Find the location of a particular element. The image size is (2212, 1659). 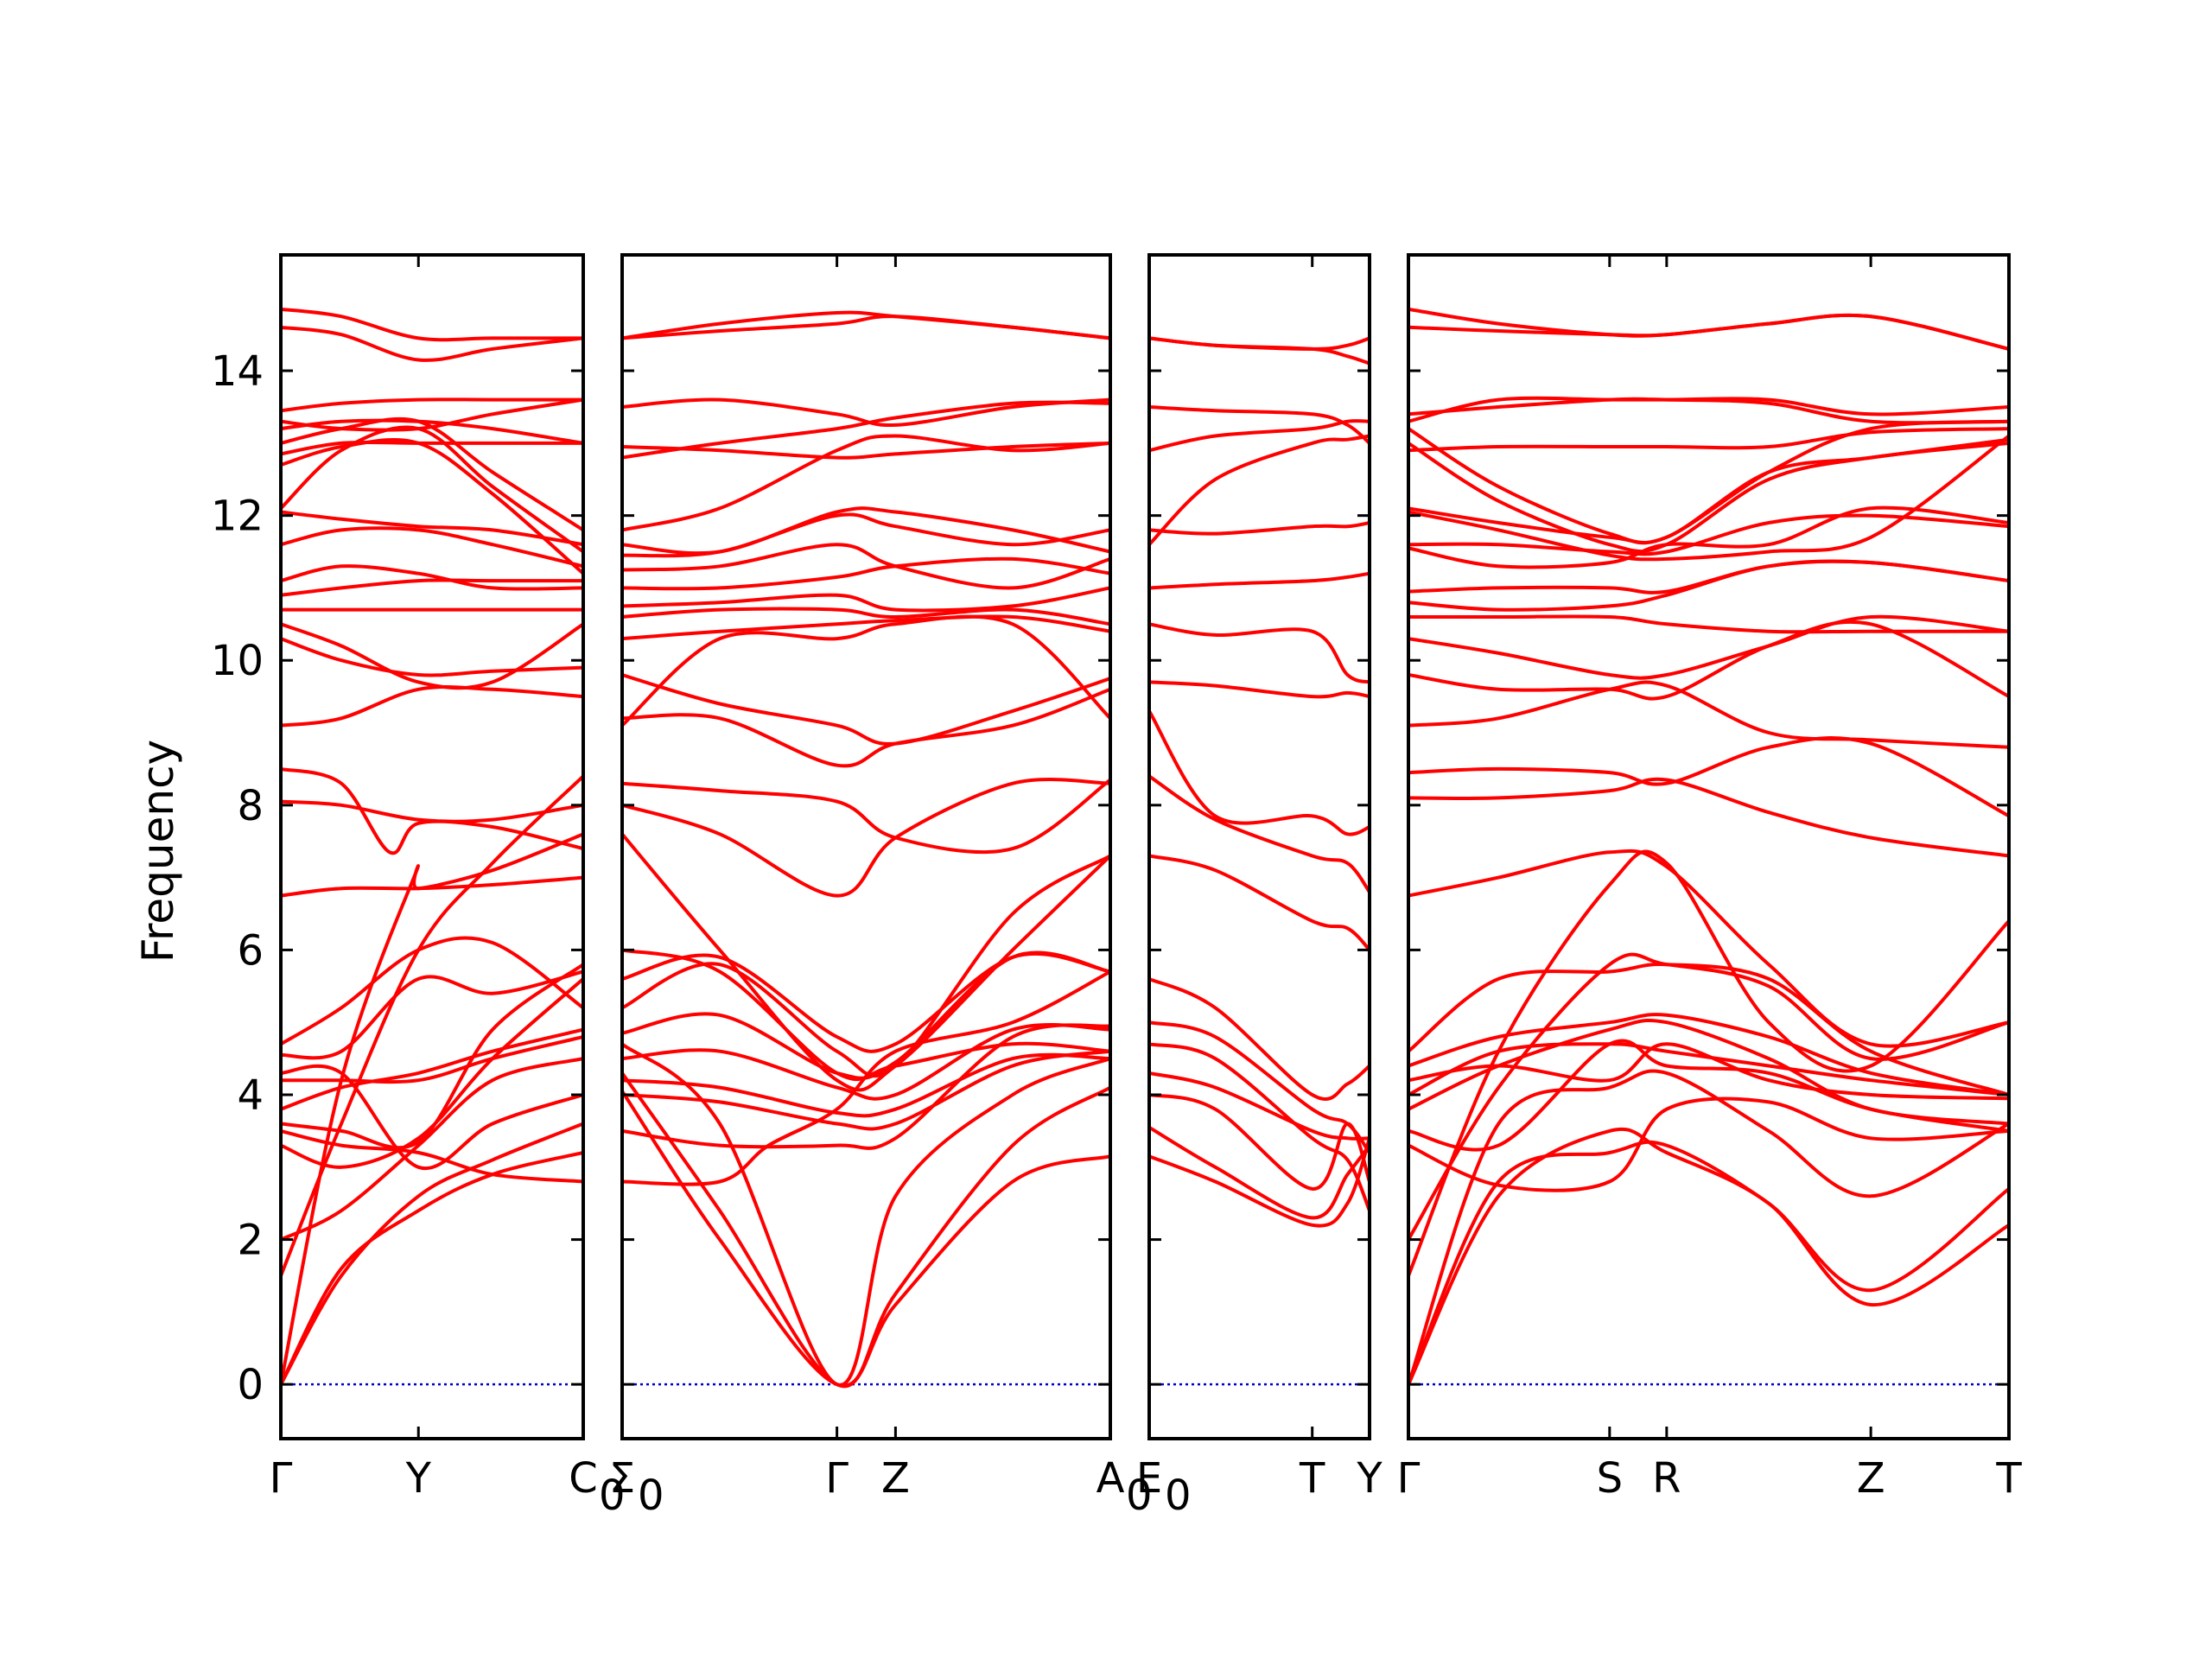

y-tick-label: 6 is located at coordinates (250, 950).